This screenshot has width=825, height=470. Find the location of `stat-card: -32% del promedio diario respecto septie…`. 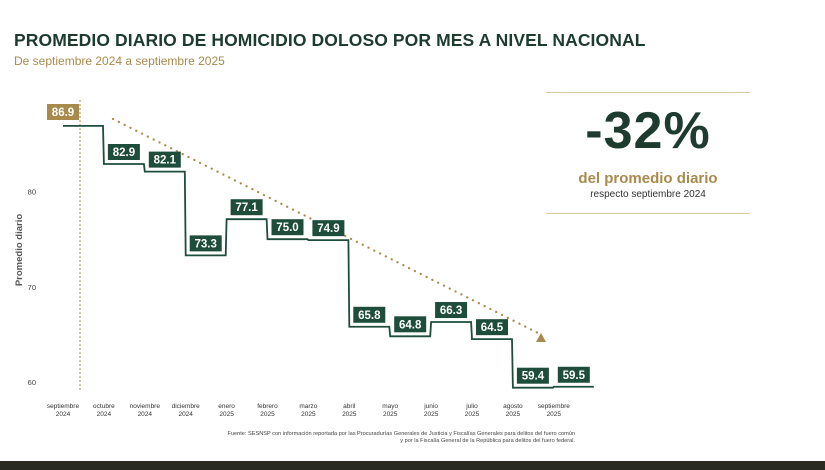

stat-card: -32% del promedio diario respecto septie… is located at coordinates (648, 153).